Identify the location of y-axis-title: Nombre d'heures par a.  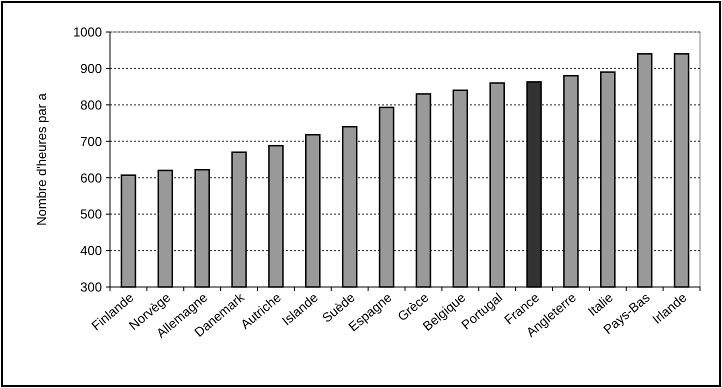
(41, 159).